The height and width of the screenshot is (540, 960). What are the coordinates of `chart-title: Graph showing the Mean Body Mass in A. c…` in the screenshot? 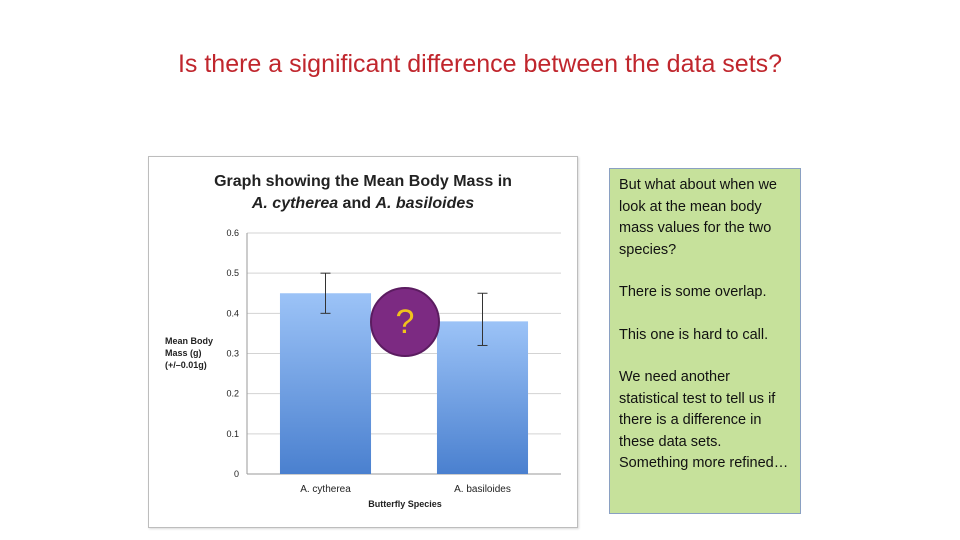 It's located at (363, 193).